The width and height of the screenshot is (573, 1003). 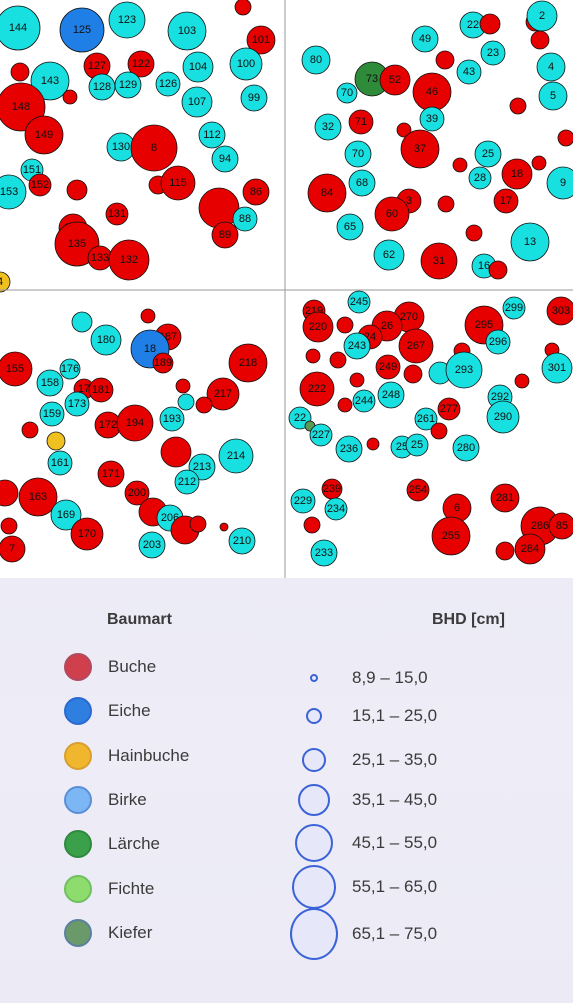 I want to click on tree-number: 8, so click(x=154, y=148).